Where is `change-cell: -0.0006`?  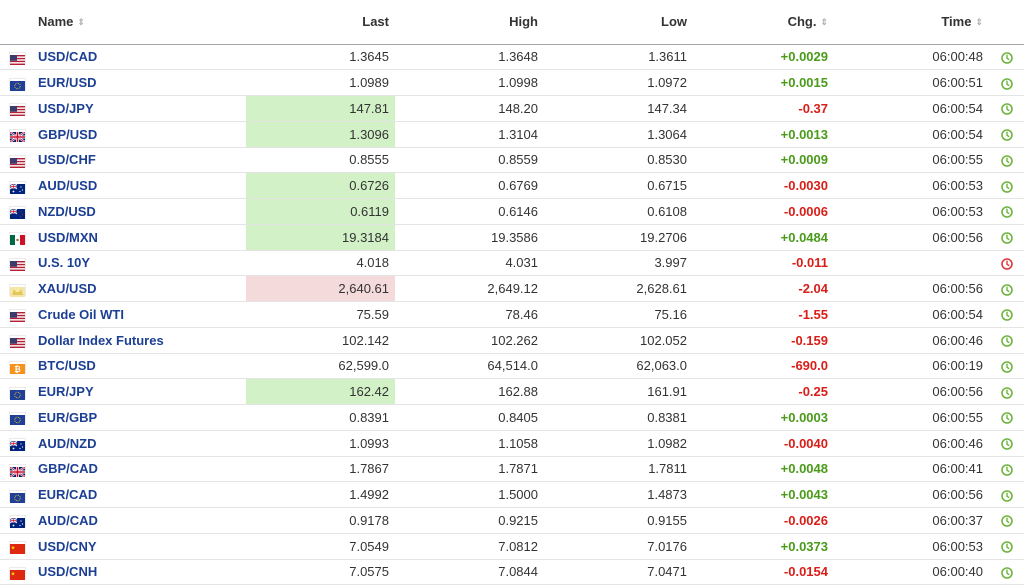 change-cell: -0.0006 is located at coordinates (763, 211).